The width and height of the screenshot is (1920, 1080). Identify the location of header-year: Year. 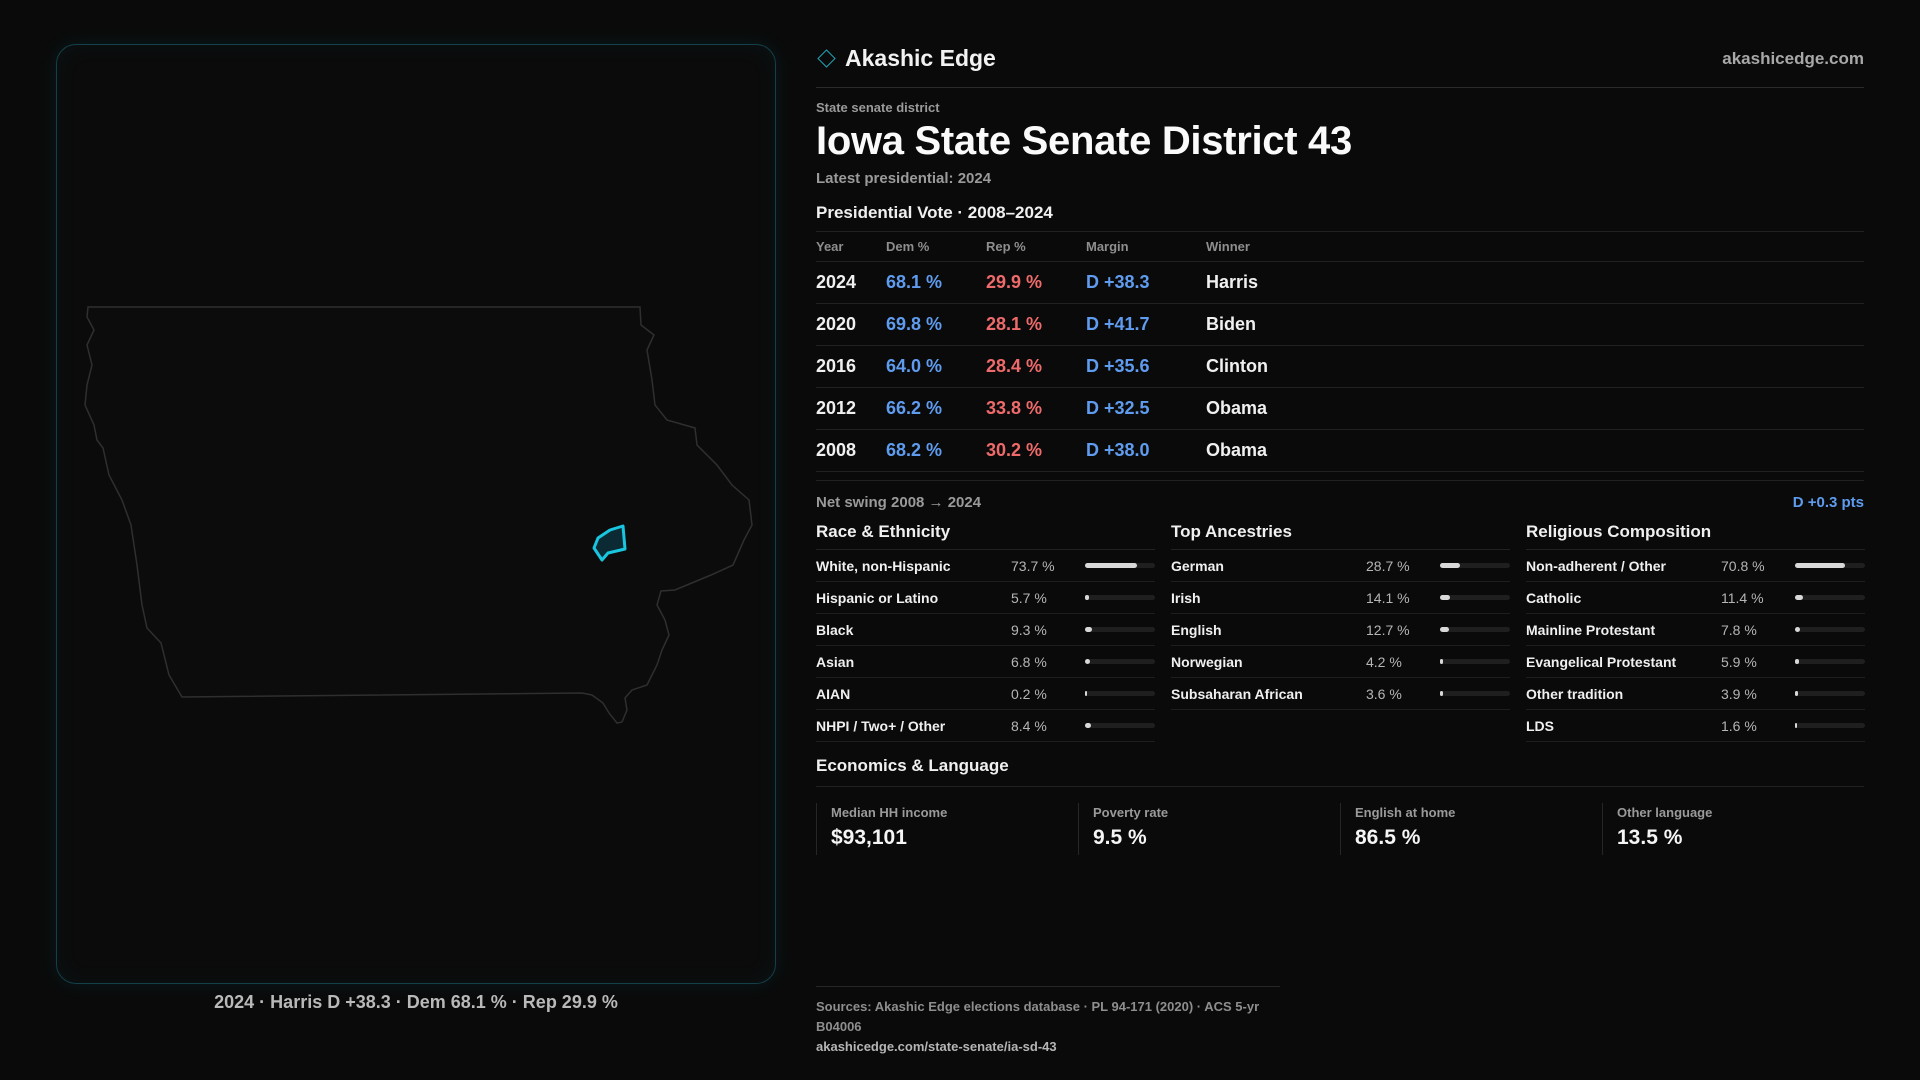
(830, 246).